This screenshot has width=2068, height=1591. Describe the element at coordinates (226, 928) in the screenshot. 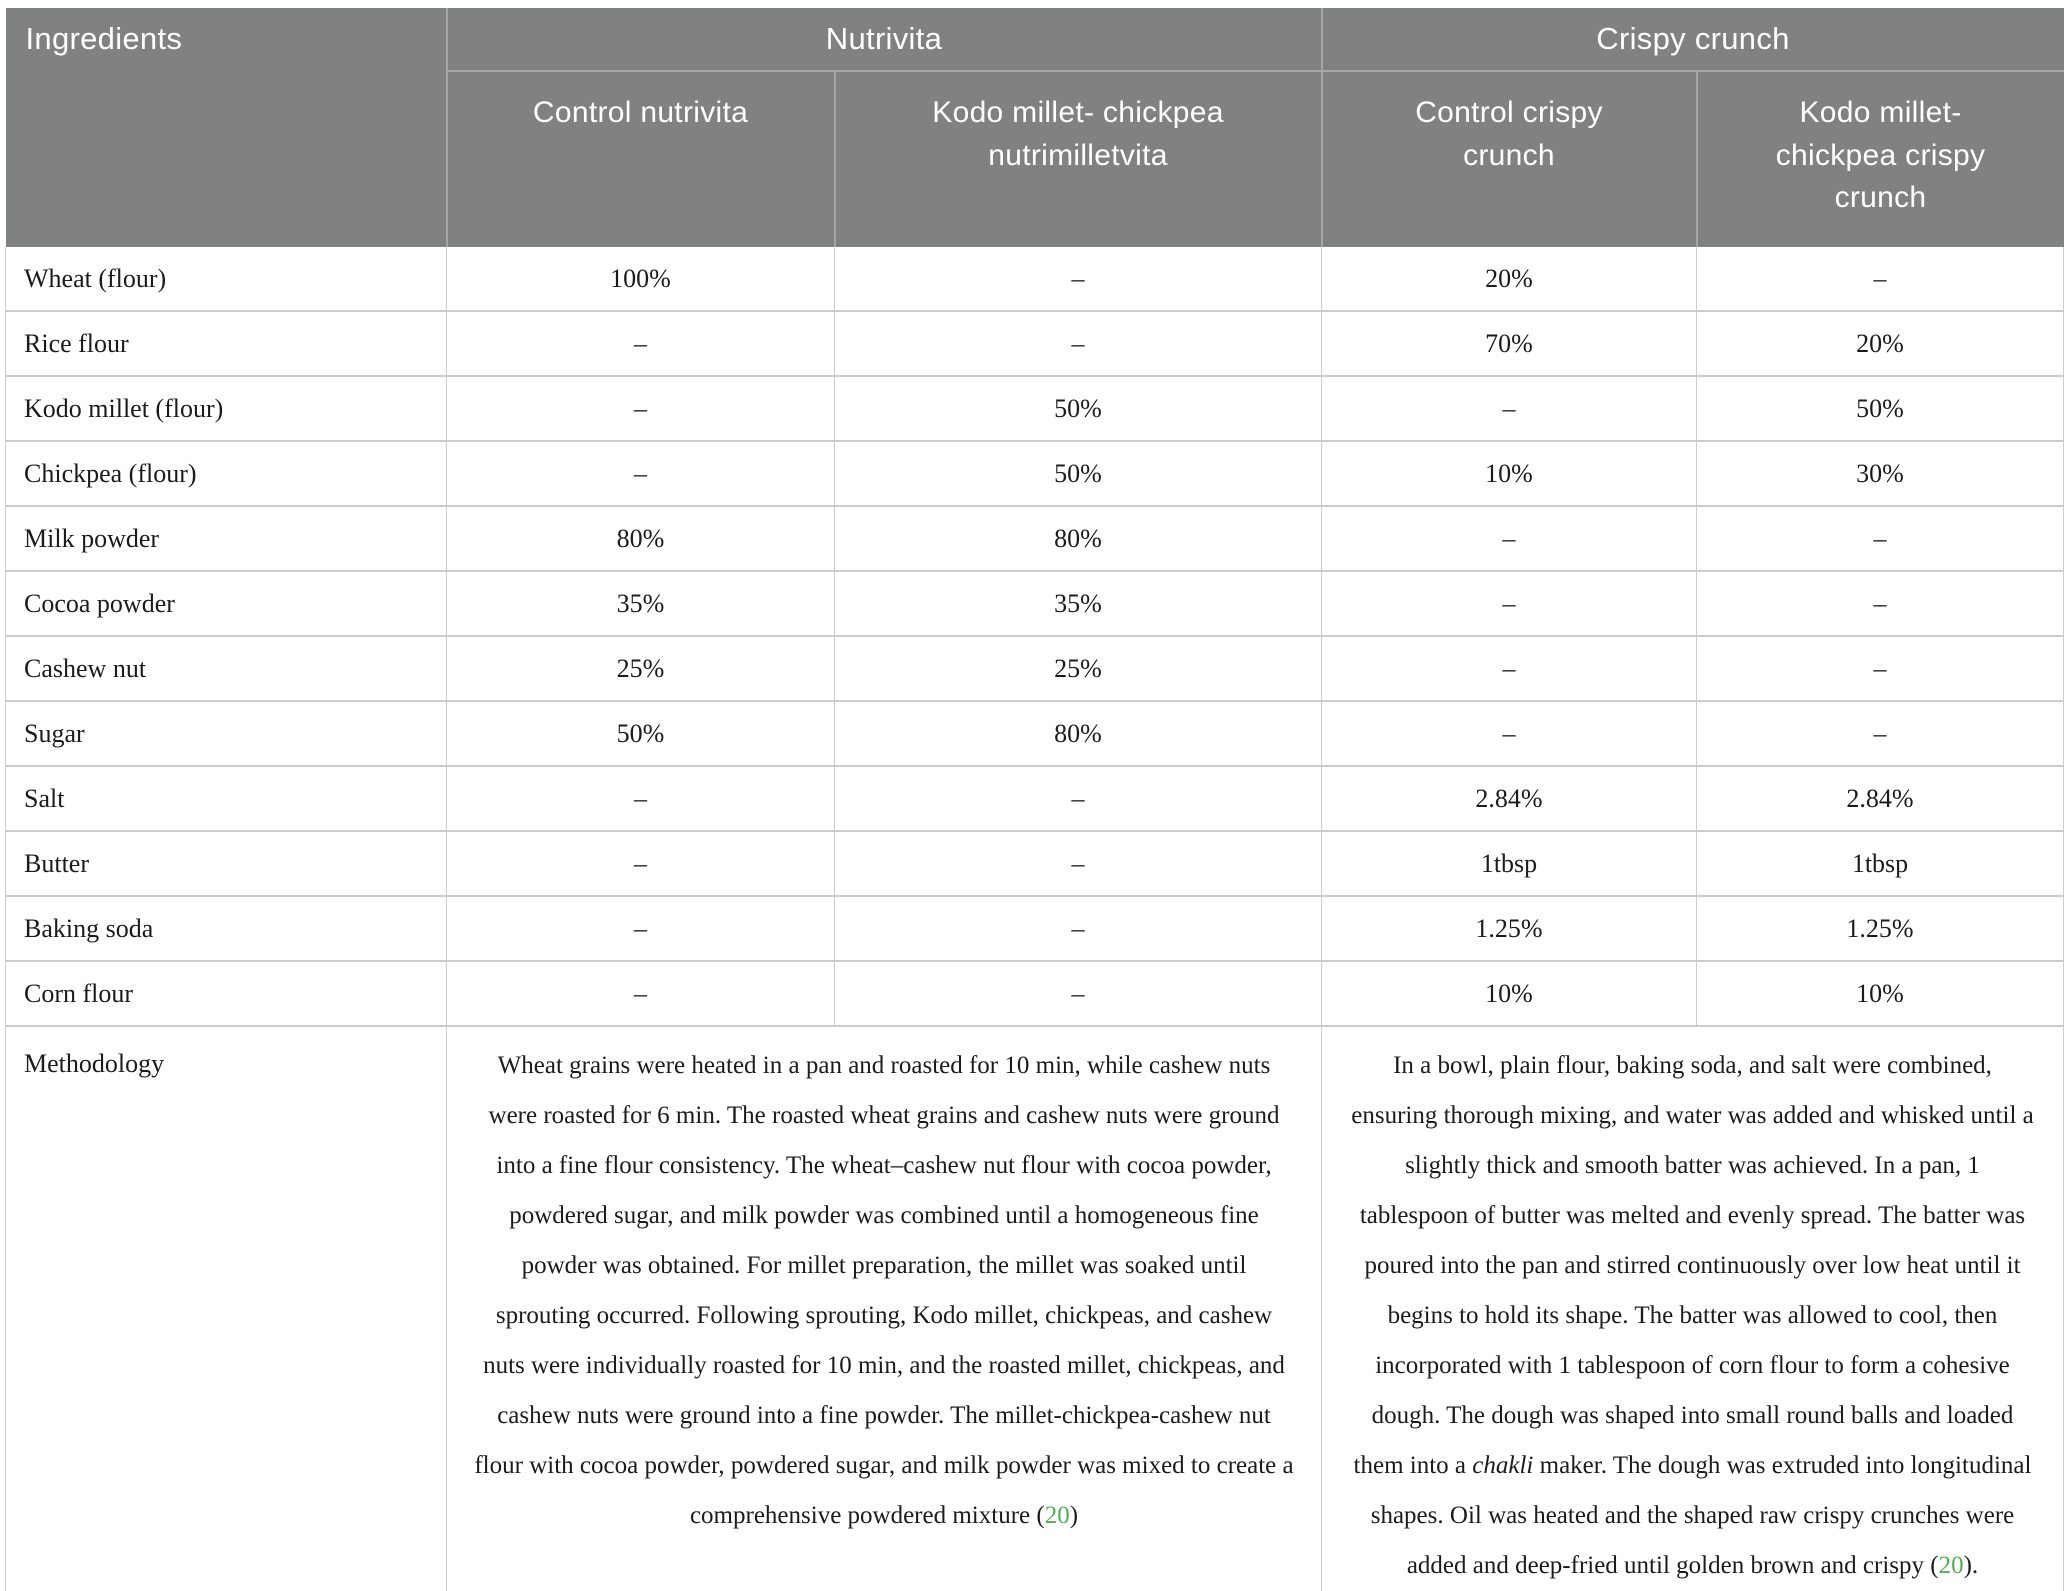

I see `ingredient-label: Baking soda` at that location.